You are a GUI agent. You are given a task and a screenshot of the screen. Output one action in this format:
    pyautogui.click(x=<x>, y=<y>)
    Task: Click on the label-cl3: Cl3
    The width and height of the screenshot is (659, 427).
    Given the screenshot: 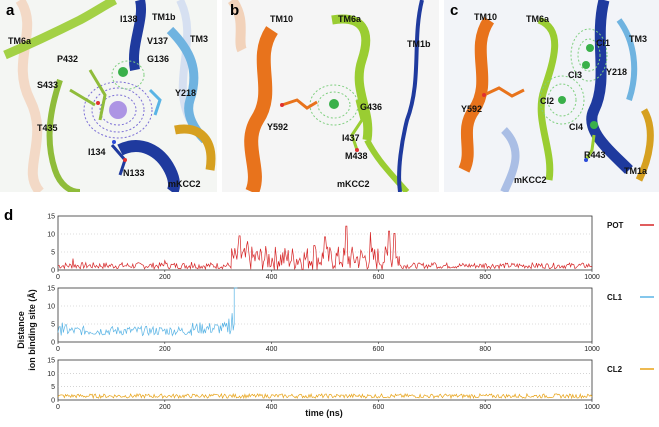 What is the action you would take?
    pyautogui.click(x=575, y=75)
    